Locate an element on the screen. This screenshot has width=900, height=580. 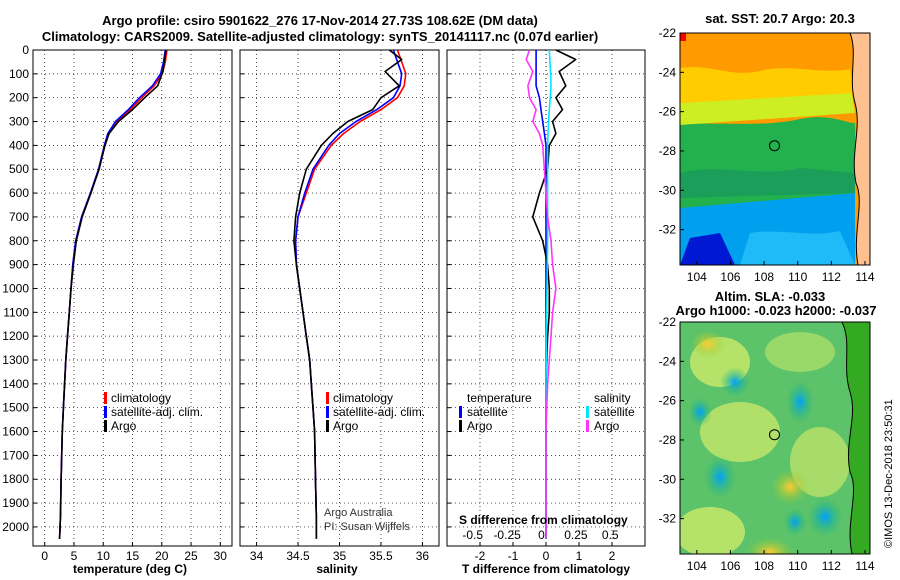
x-tick-label: 0 is located at coordinates (546, 556).